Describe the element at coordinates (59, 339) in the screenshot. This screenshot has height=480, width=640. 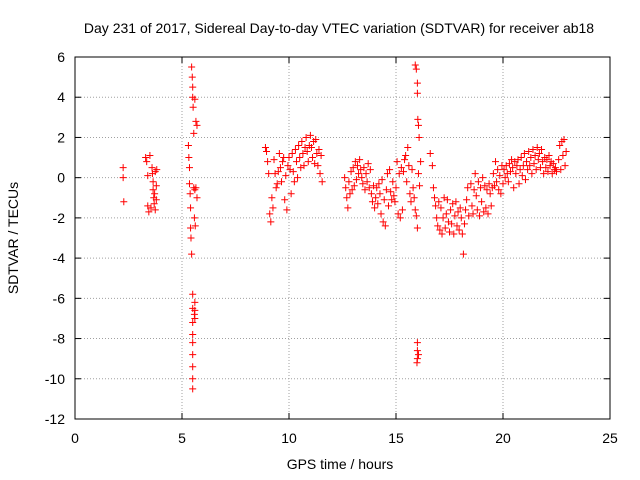
I see `y-tick-label: -8` at that location.